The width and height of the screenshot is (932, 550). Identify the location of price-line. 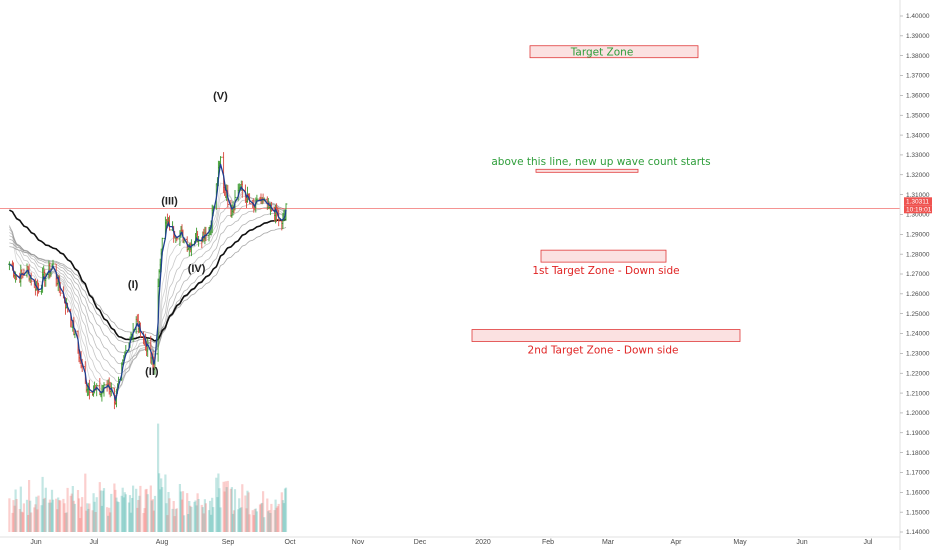
(148, 283).